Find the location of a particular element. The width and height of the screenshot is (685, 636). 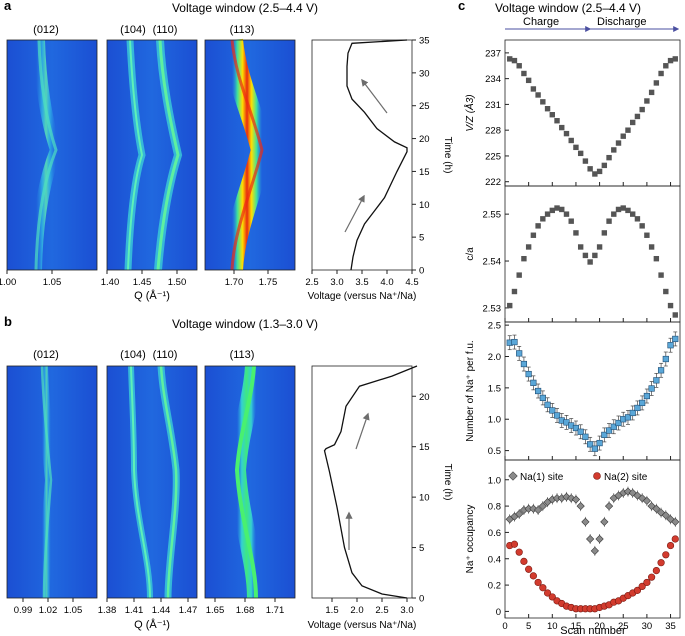

panel-a-ttick-label-1: 5 is located at coordinates (421, 238).